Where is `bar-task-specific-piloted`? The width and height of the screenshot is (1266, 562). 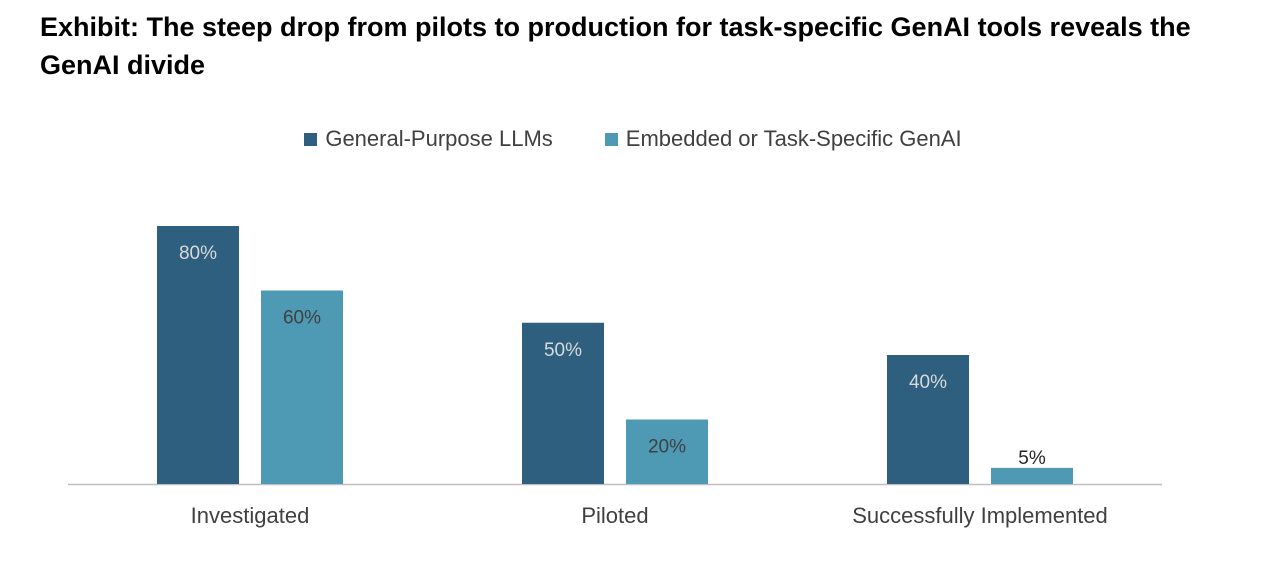
bar-task-specific-piloted is located at coordinates (667, 451).